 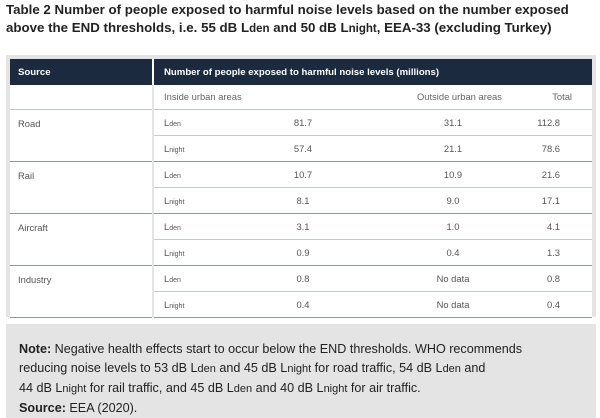 I want to click on total-value: 21.6, so click(x=552, y=174).